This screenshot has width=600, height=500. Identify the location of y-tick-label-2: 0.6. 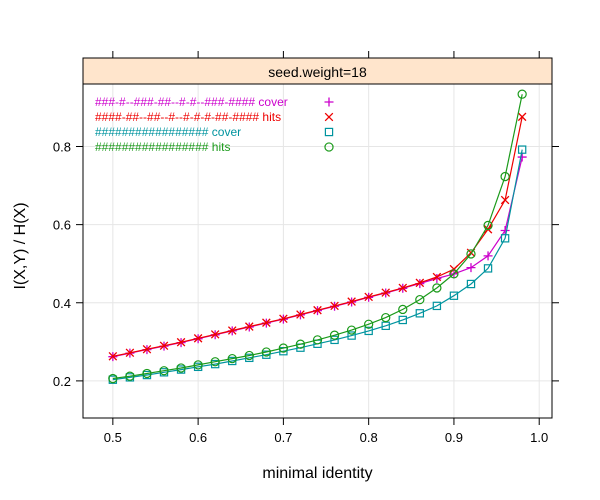
(62, 225).